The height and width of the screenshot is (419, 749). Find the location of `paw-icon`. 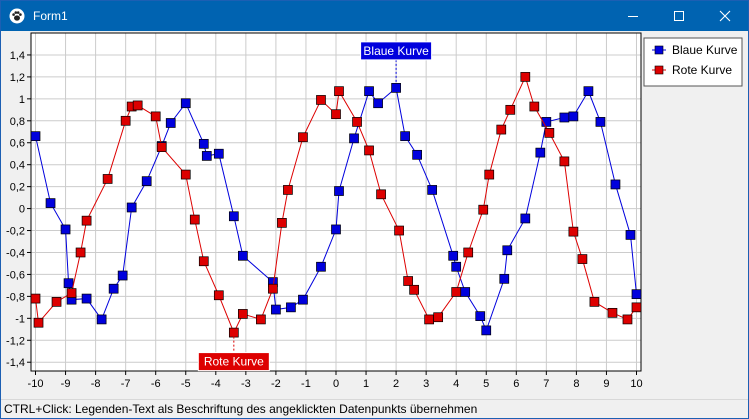

paw-icon is located at coordinates (17, 16).